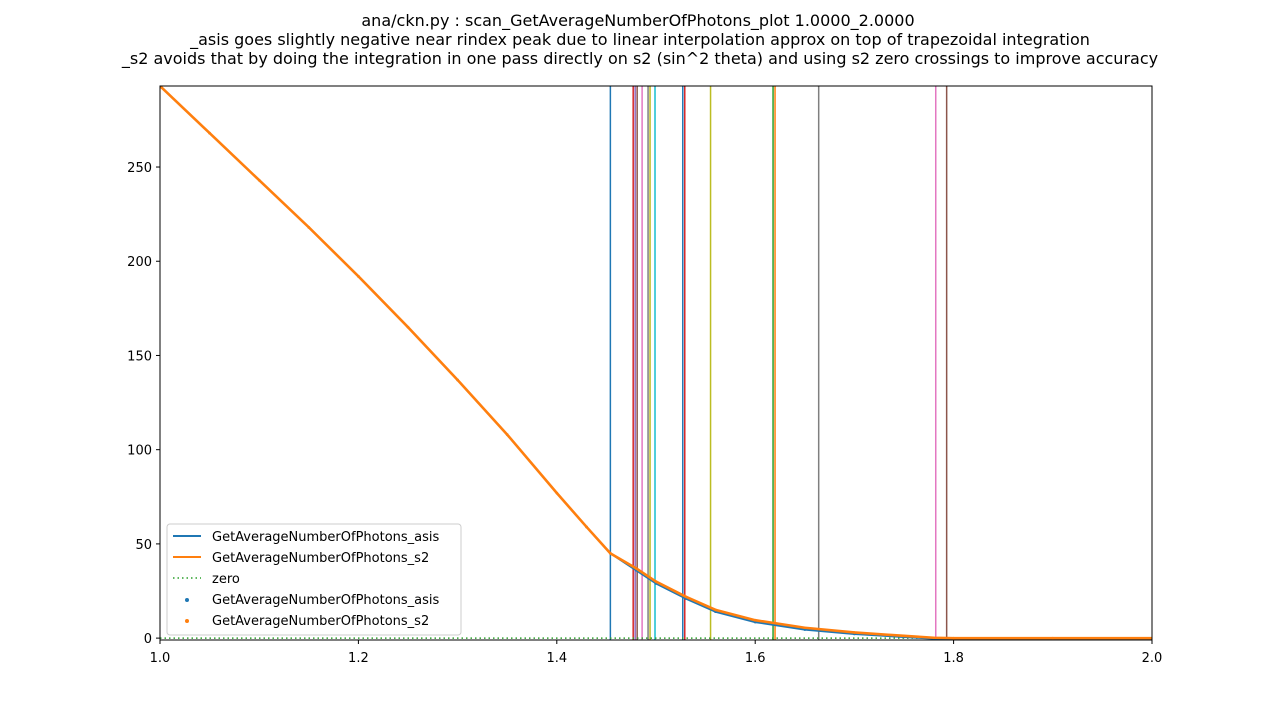  What do you see at coordinates (143, 545) in the screenshot?
I see `y-tick-label-1: 50` at bounding box center [143, 545].